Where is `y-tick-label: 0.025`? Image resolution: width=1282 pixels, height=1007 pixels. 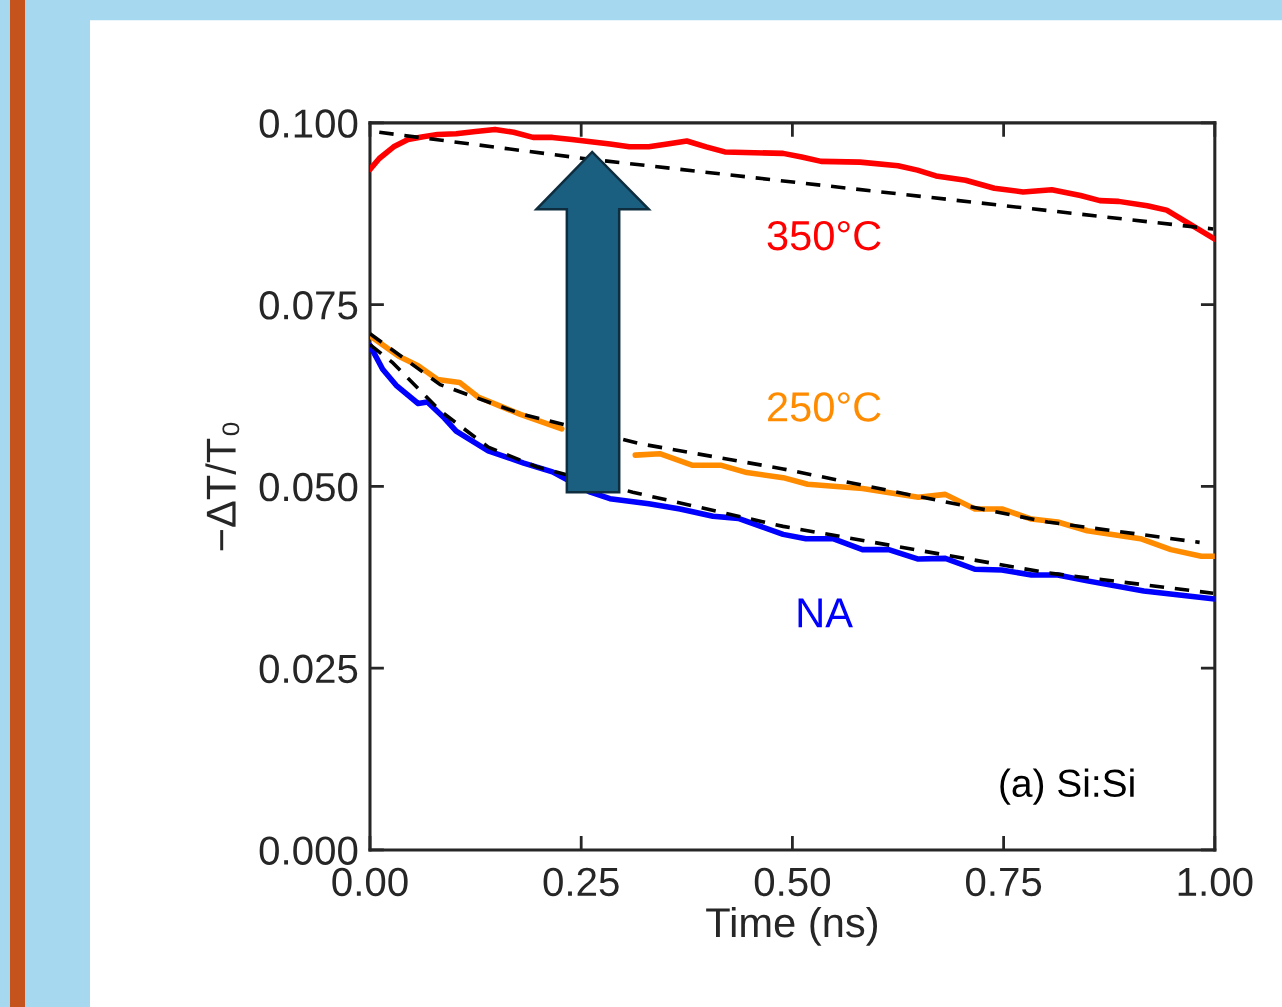
y-tick-label: 0.025 is located at coordinates (308, 669).